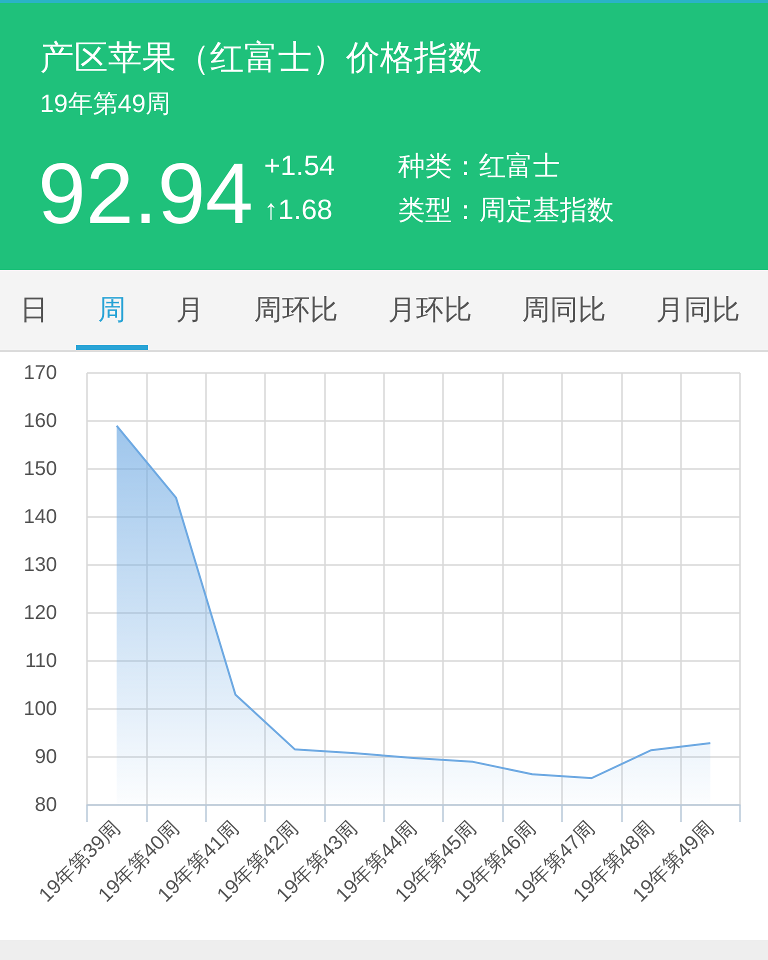  I want to click on text: 种类：红富士, so click(479, 166).